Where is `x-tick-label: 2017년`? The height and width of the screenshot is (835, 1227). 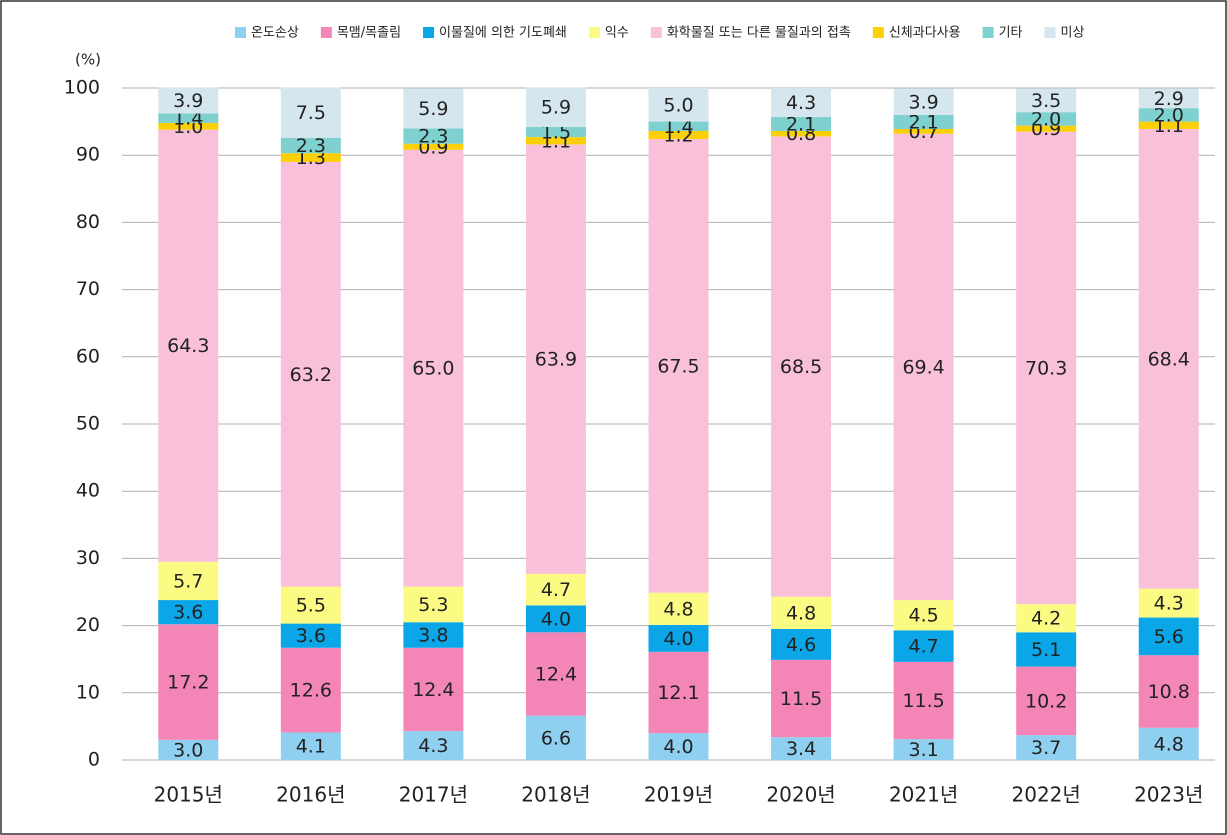 x-tick-label: 2017년 is located at coordinates (433, 795).